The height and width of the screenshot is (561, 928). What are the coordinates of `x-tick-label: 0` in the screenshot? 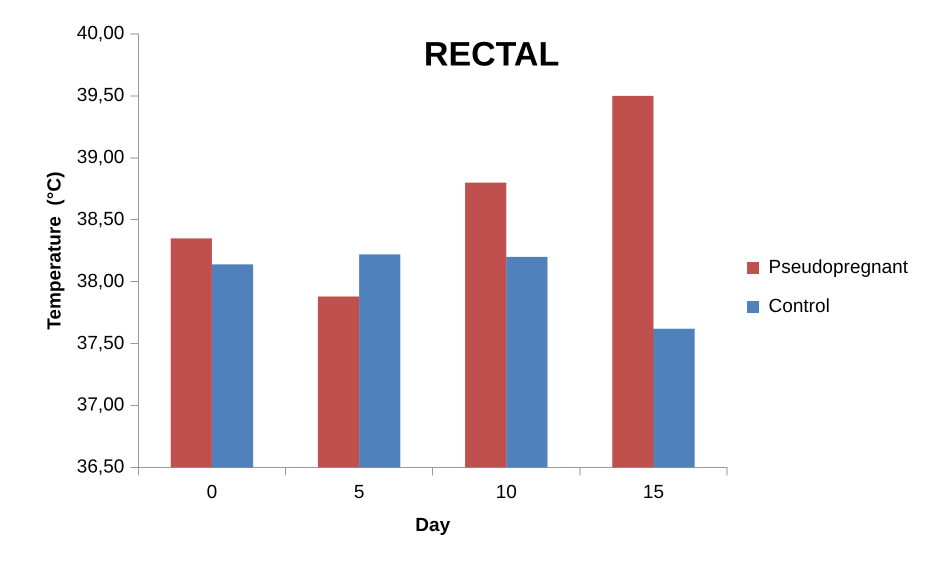 It's located at (212, 493).